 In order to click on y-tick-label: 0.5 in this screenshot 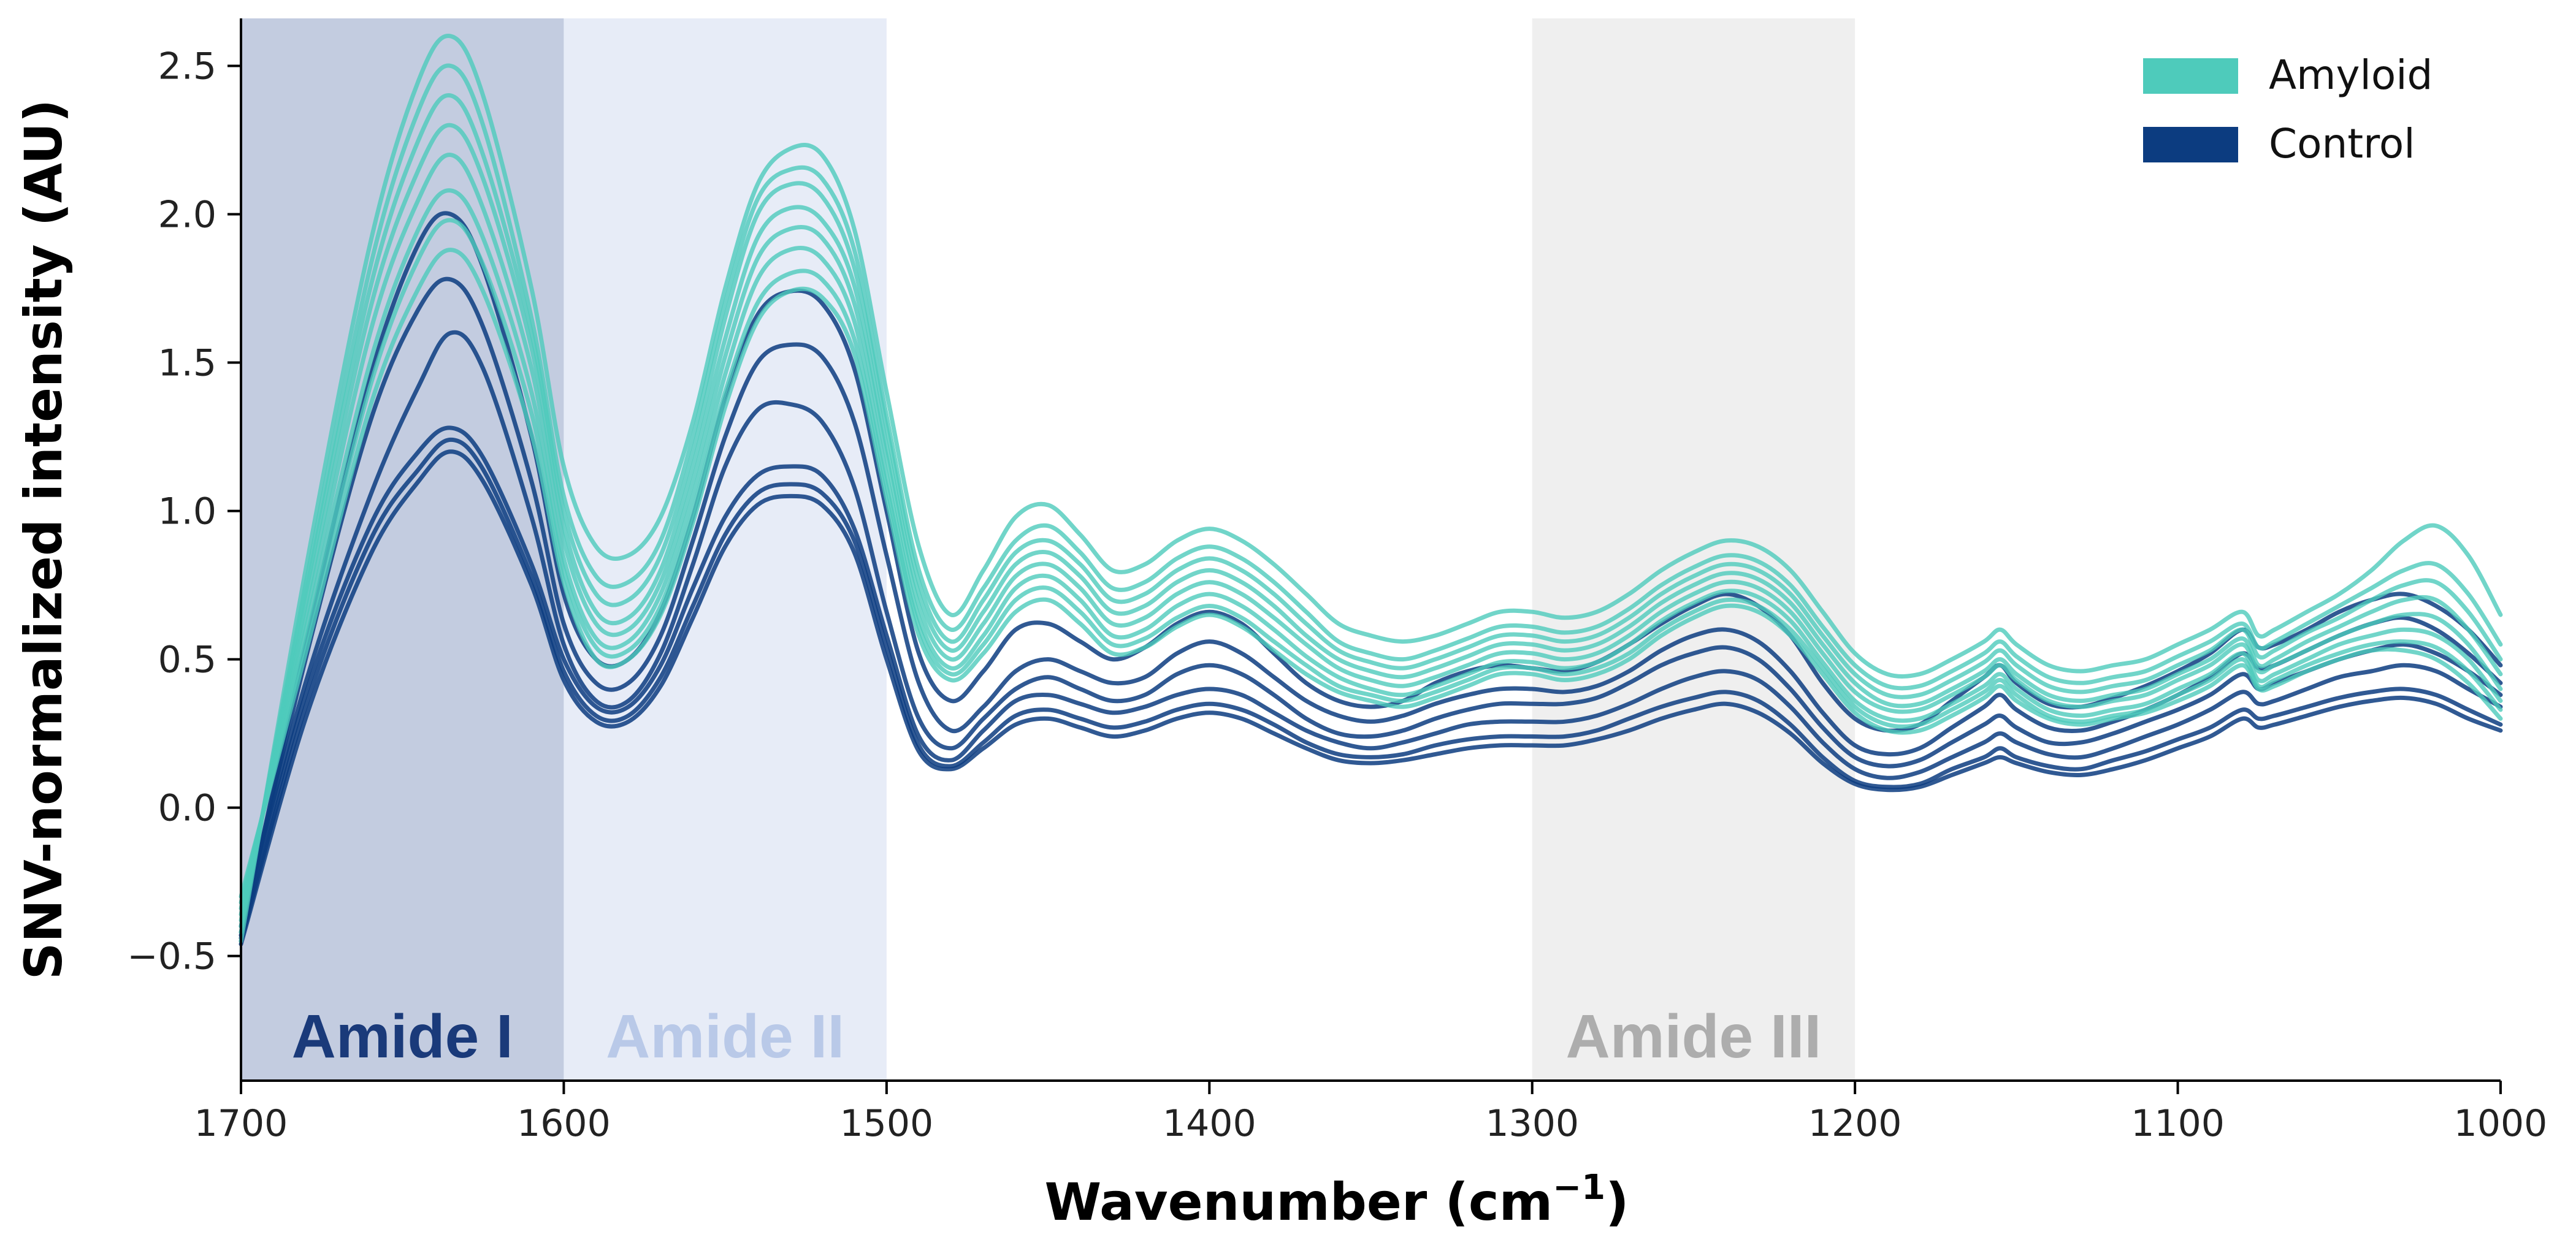, I will do `click(187, 660)`.